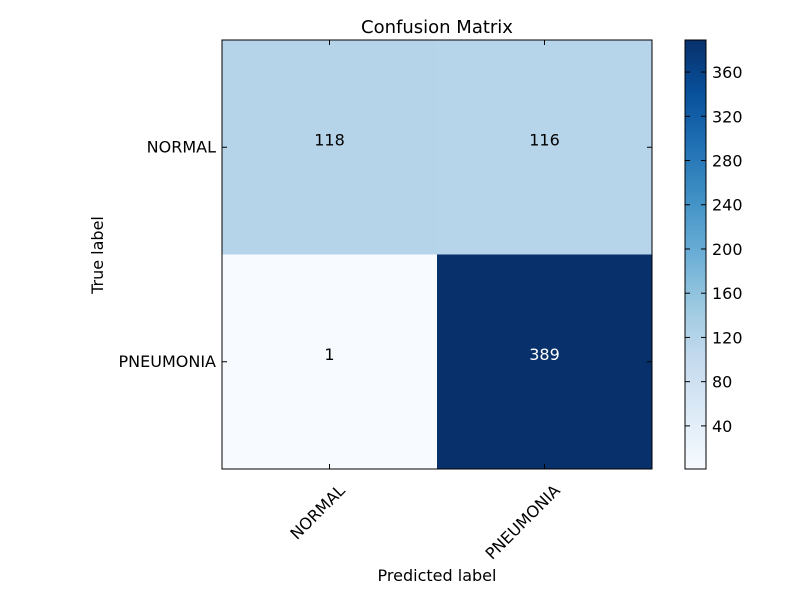  What do you see at coordinates (722, 426) in the screenshot?
I see `colorbar-tick-label: 40` at bounding box center [722, 426].